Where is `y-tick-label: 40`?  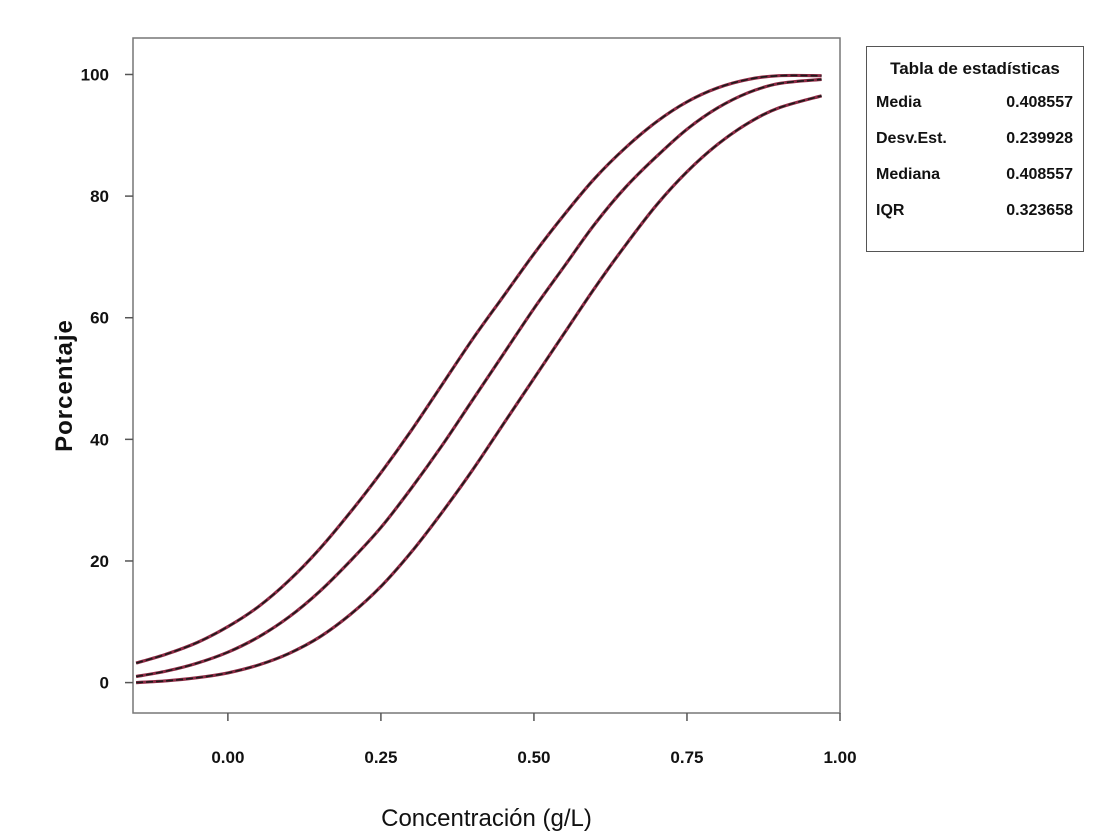 y-tick-label: 40 is located at coordinates (99, 439).